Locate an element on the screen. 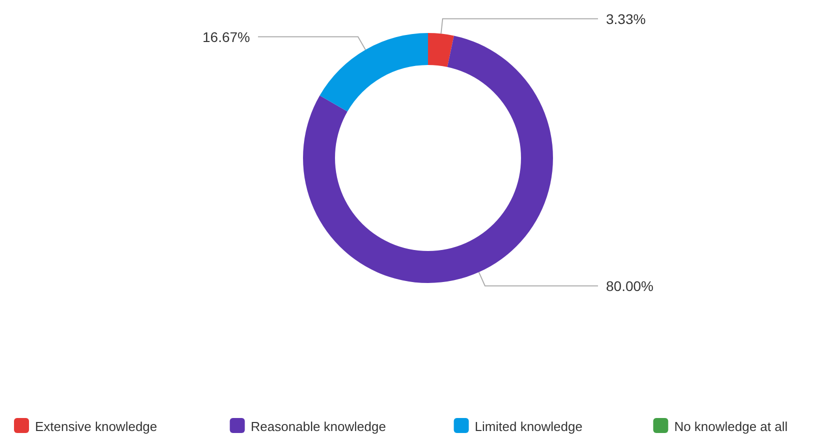  legend-label: No knowledge at all is located at coordinates (731, 426).